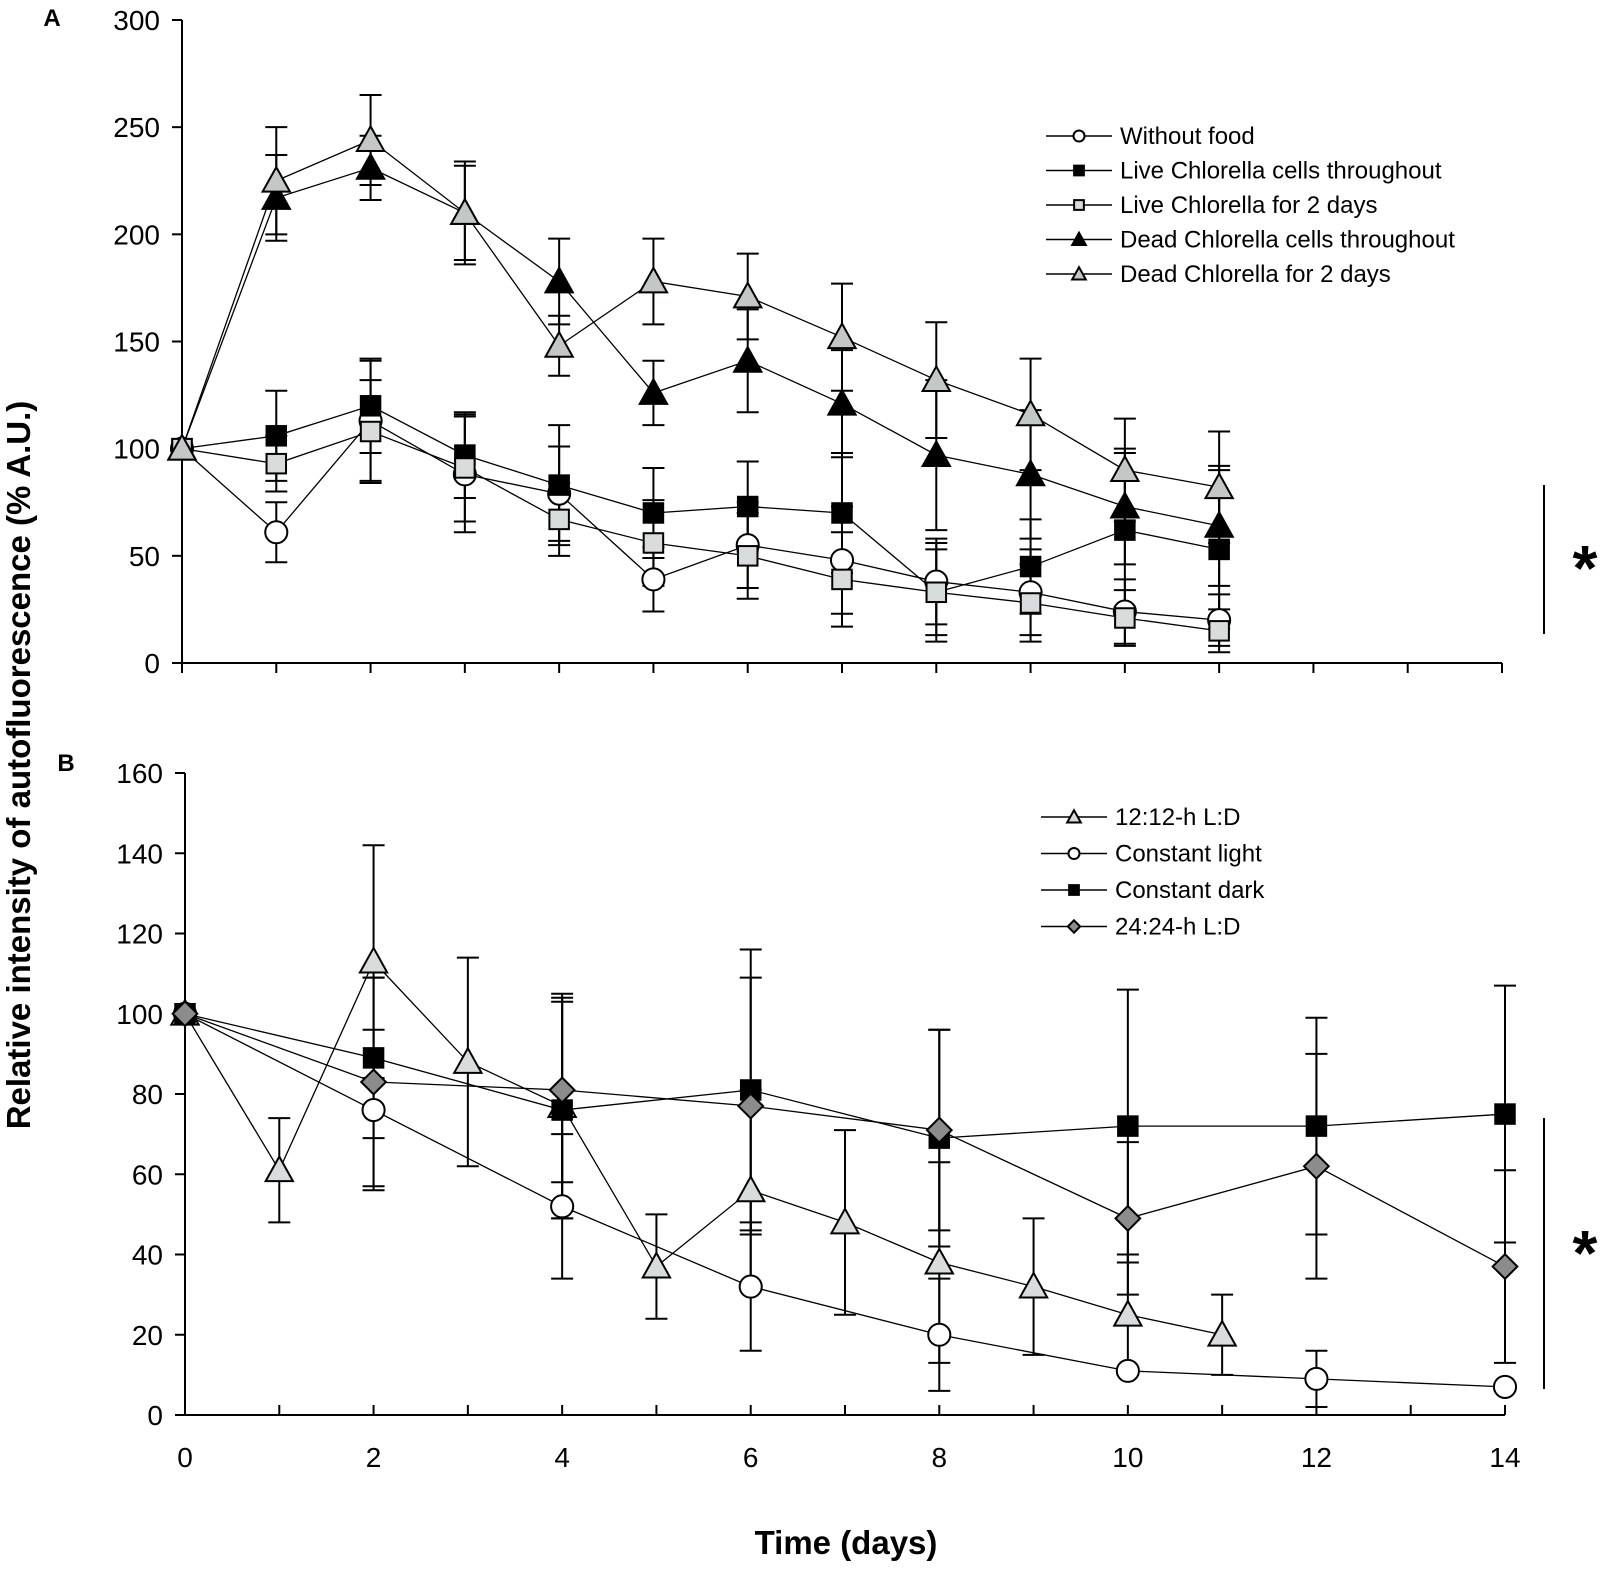  I want to click on panel-b-y-tick-label: 60, so click(147, 1174).